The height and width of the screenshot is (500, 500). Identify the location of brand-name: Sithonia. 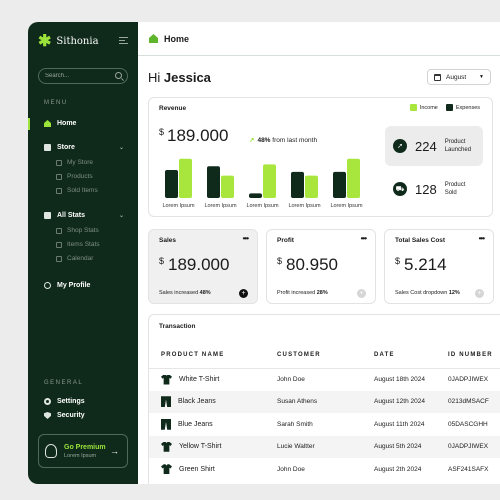
(77, 41).